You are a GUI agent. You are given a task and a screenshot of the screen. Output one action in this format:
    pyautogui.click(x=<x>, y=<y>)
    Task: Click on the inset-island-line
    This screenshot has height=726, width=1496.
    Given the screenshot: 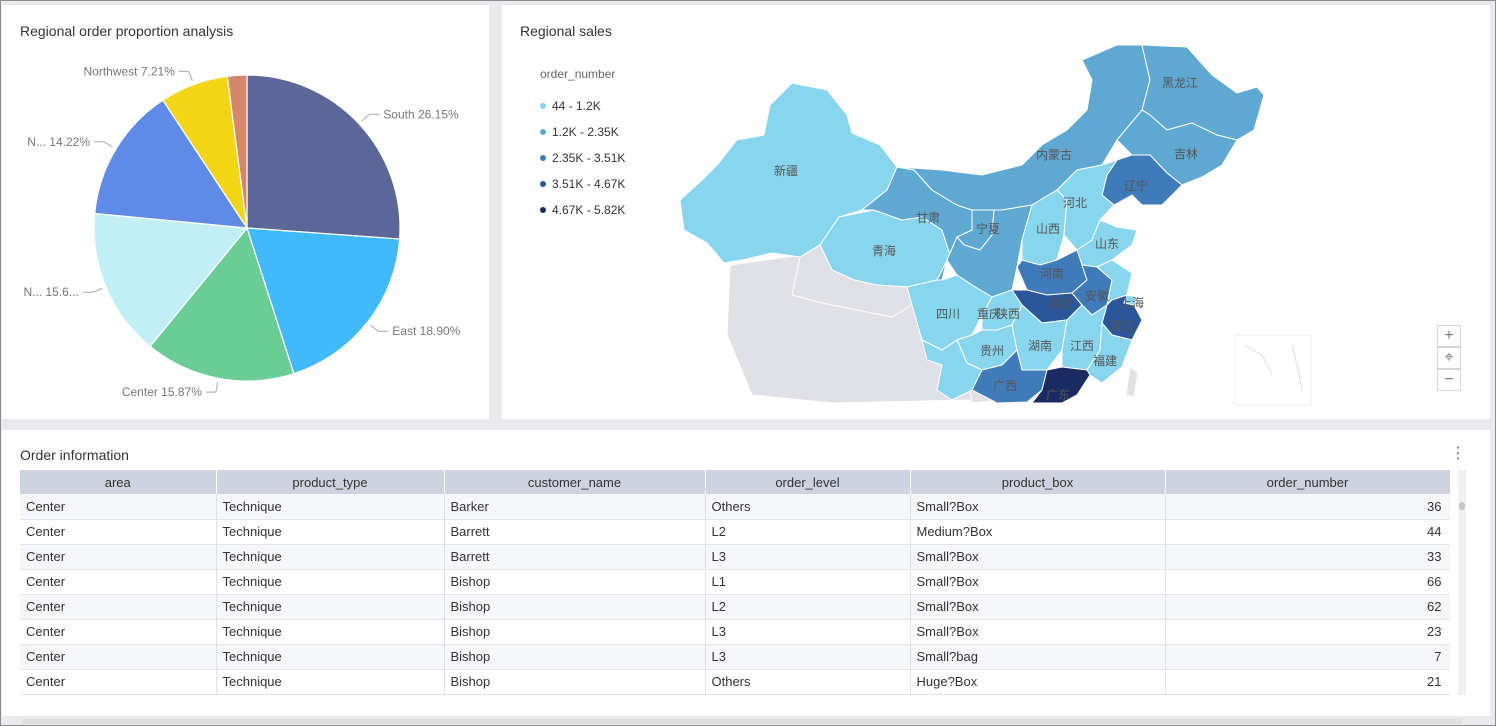 What is the action you would take?
    pyautogui.click(x=1273, y=367)
    